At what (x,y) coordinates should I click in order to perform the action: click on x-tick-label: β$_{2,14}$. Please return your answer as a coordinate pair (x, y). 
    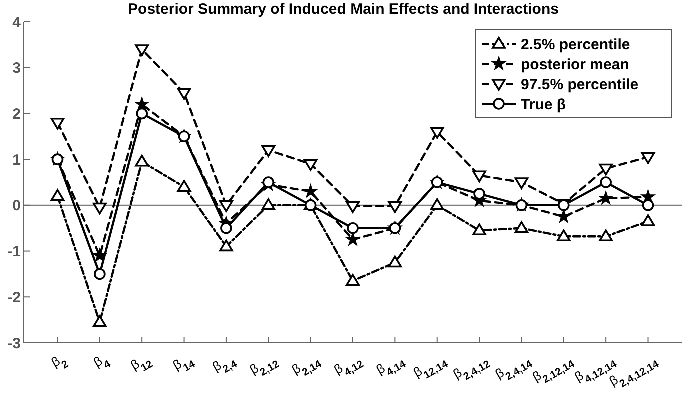
    Looking at the image, I should click on (306, 368).